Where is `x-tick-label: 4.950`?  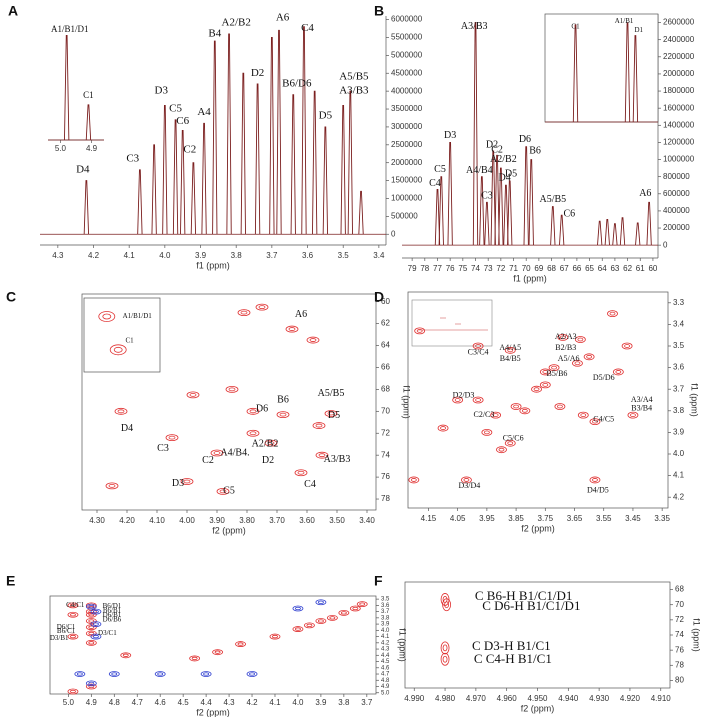
x-tick-label: 4.950 is located at coordinates (537, 698).